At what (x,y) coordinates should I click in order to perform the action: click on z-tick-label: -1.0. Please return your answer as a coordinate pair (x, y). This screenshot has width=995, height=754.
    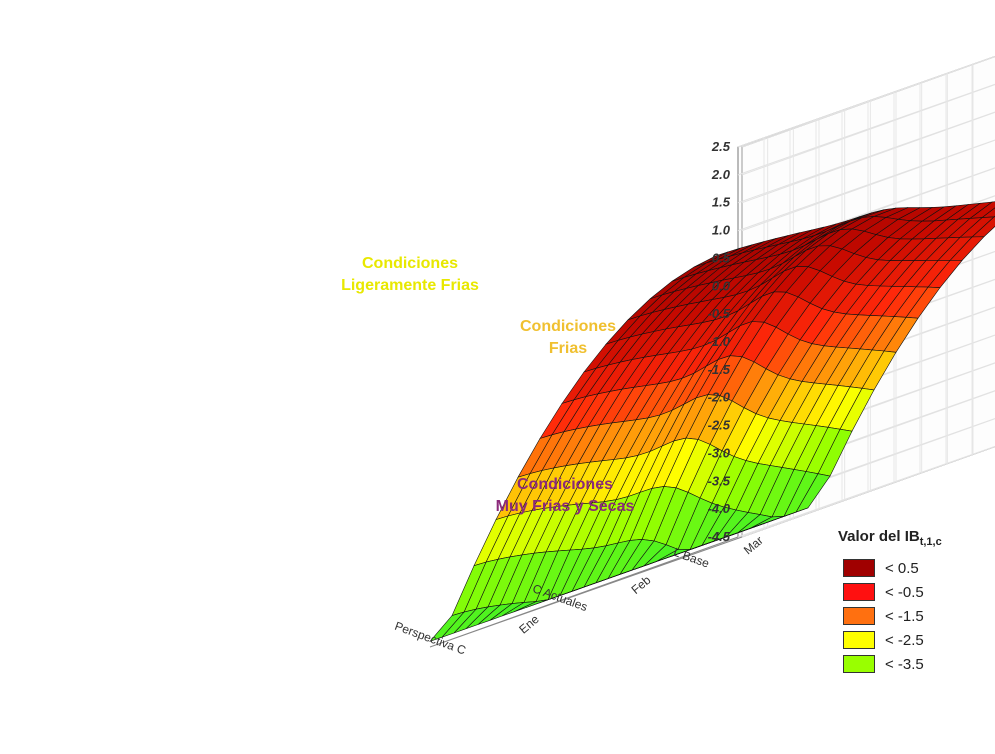
    Looking at the image, I should click on (719, 341).